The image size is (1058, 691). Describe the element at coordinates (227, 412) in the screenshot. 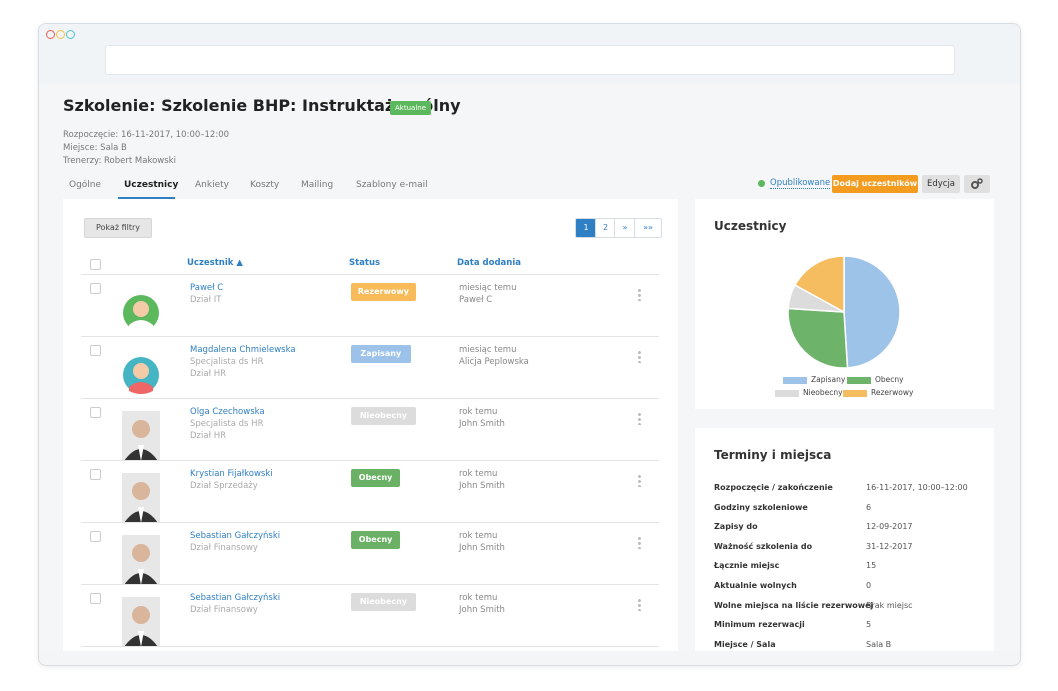

I see `participant-name: Olga Czechowska` at that location.